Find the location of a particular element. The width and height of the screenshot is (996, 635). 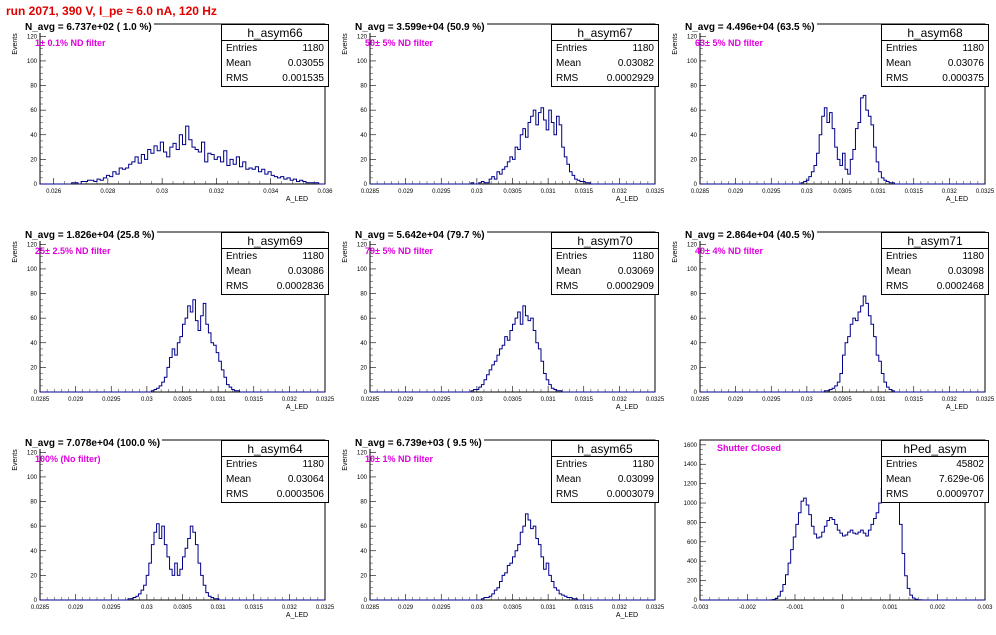

stats-row-rms: RMS 0.0009707 is located at coordinates (935, 494).